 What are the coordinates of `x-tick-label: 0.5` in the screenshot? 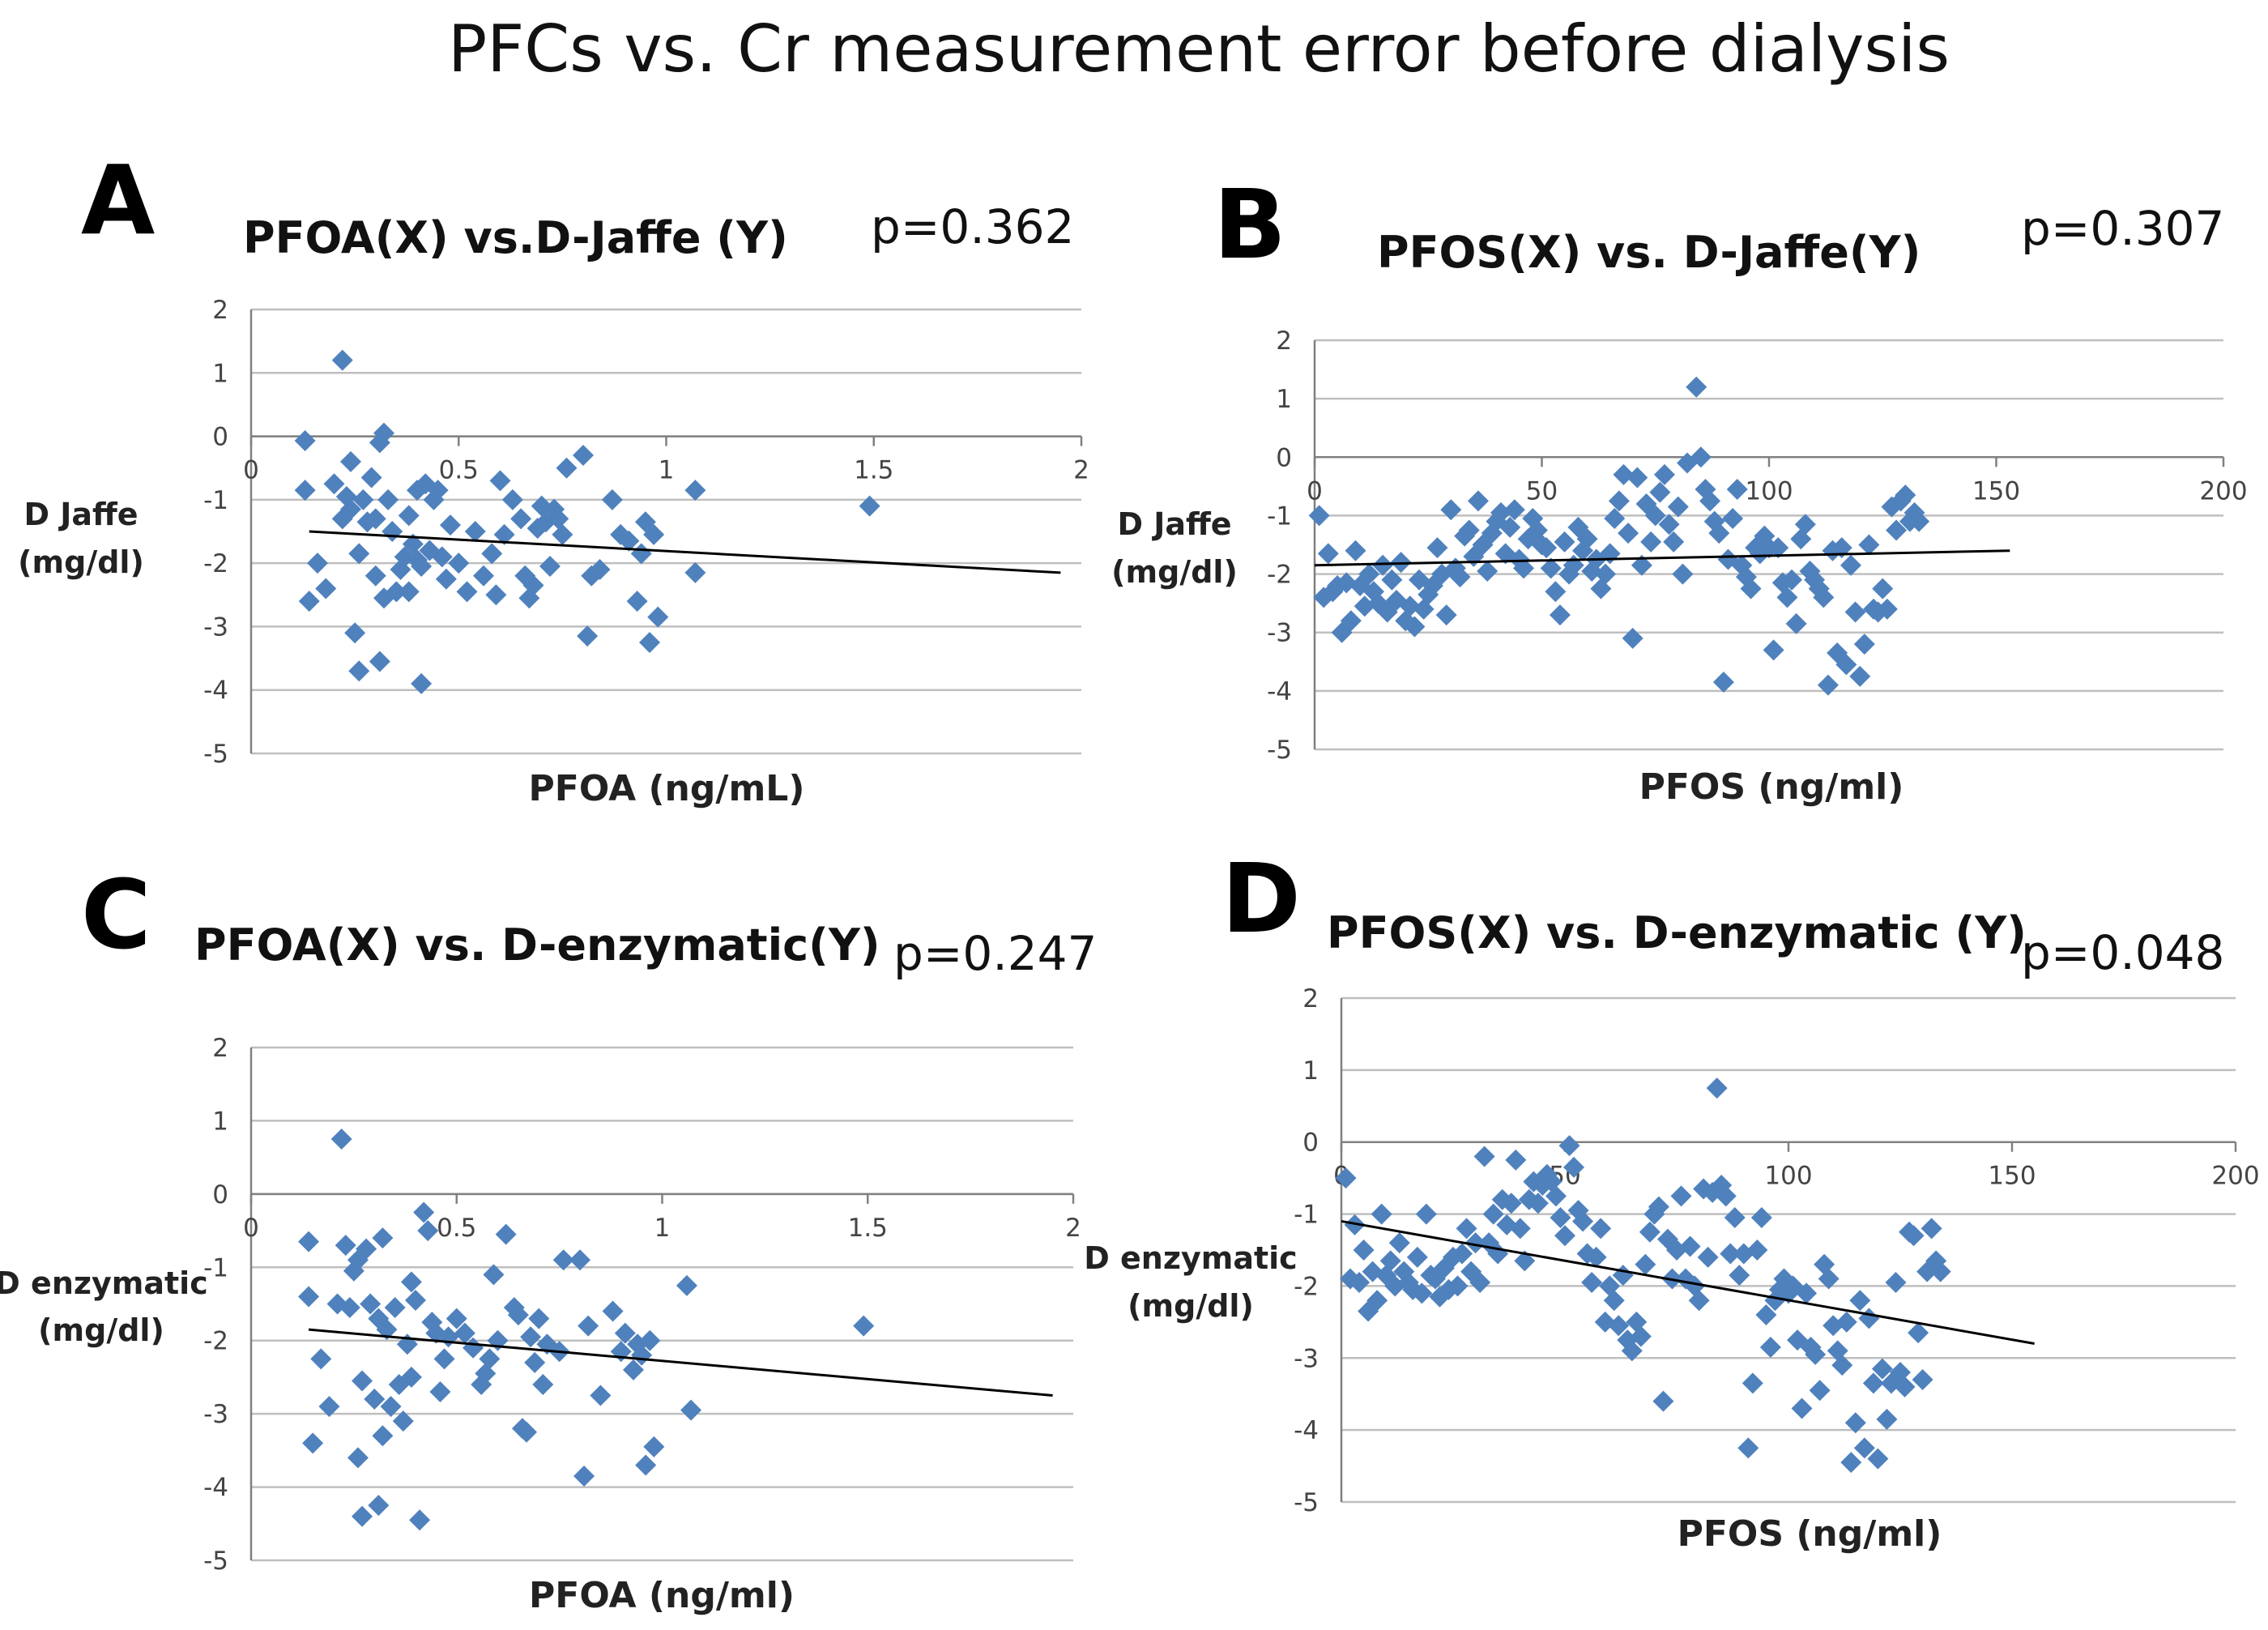 It's located at (457, 1228).